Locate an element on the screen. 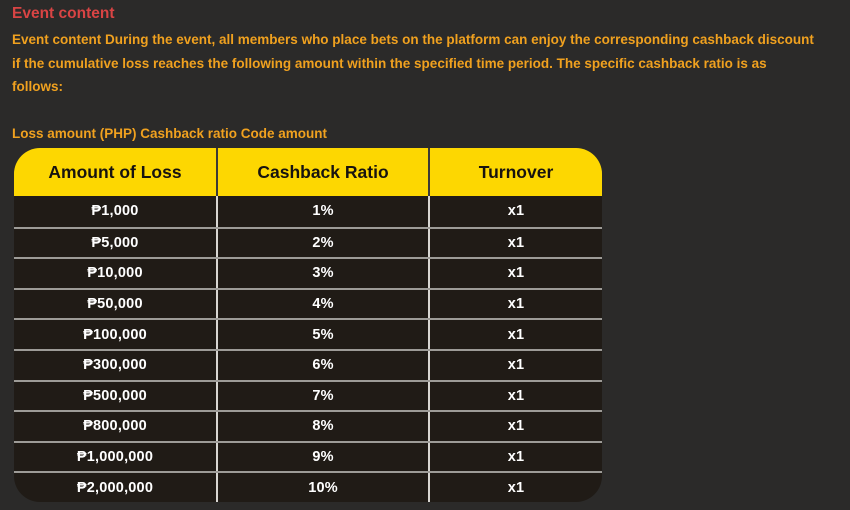 The image size is (850, 510). table-row: ₱500,000 7% x1 is located at coordinates (308, 395).